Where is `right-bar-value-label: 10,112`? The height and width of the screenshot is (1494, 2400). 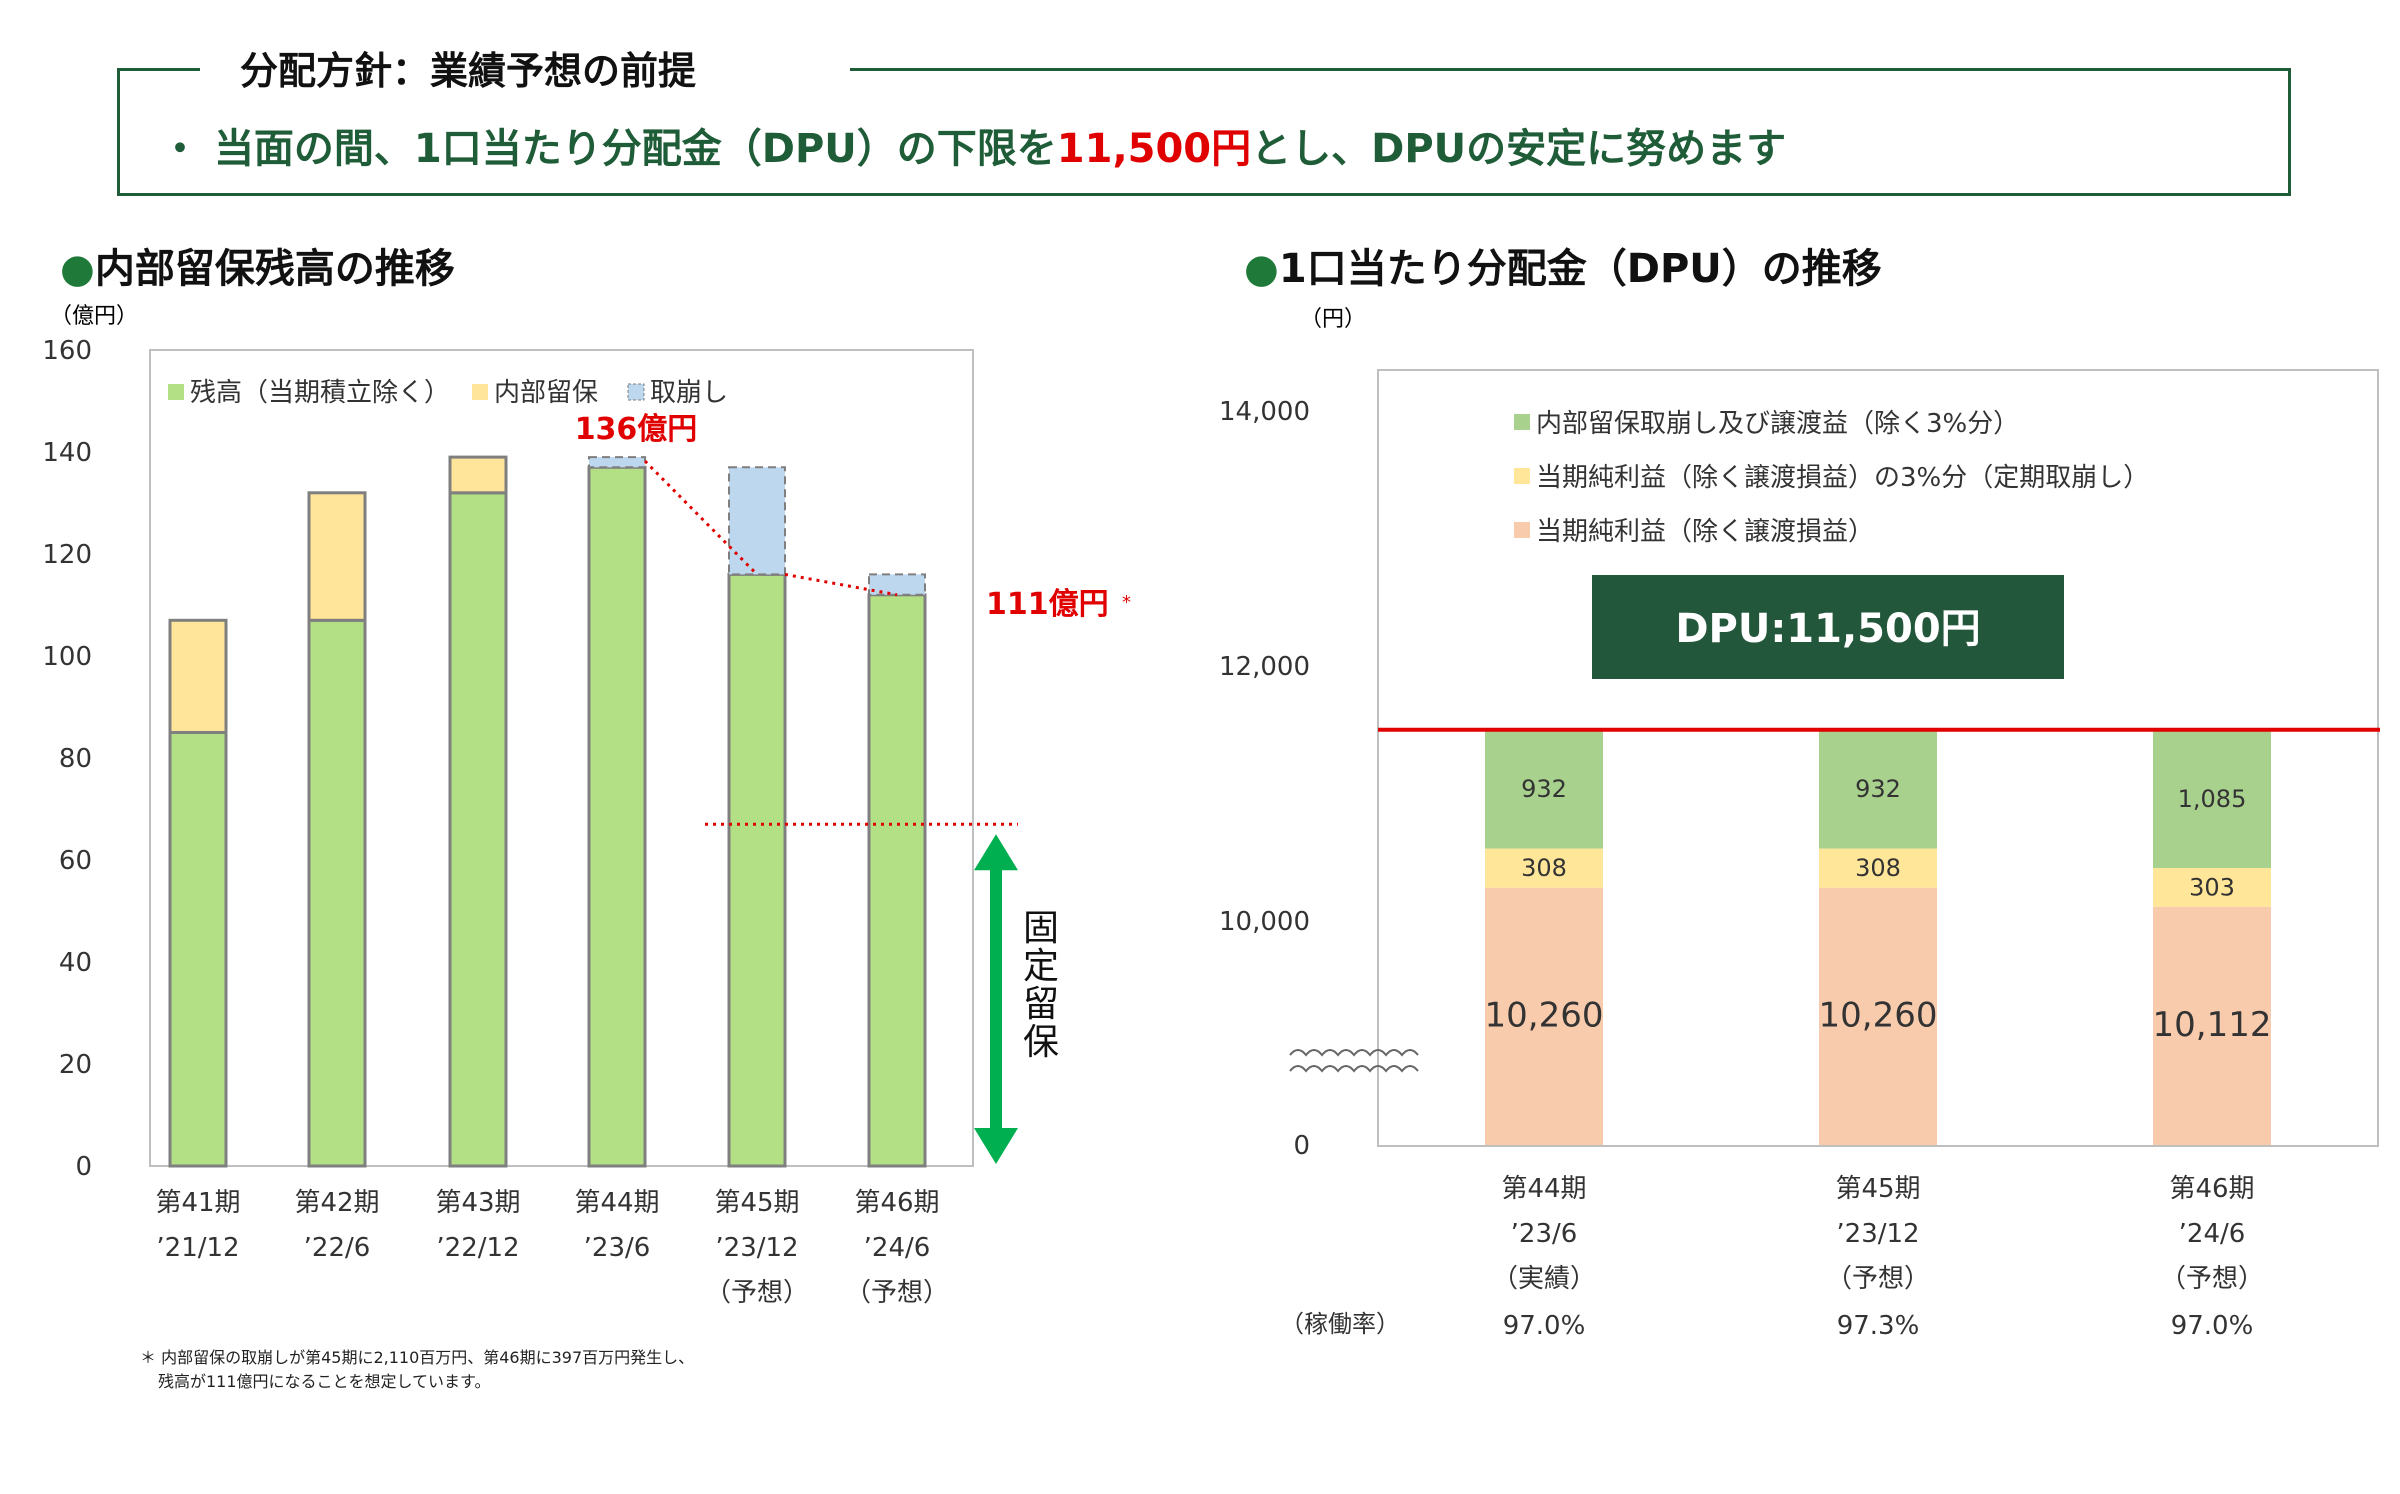 right-bar-value-label: 10,112 is located at coordinates (2212, 1025).